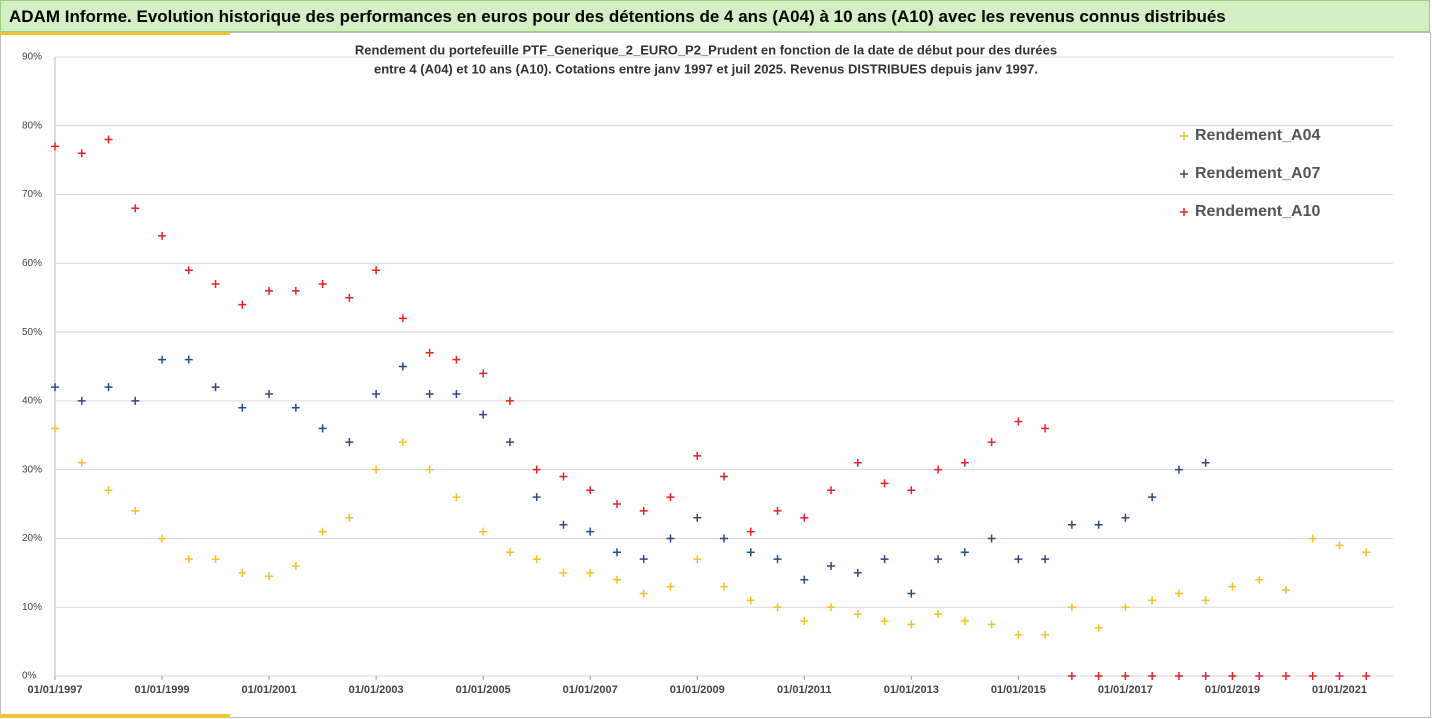 Image resolution: width=1432 pixels, height=719 pixels. What do you see at coordinates (32, 538) in the screenshot?
I see `y-tick-label: 20%` at bounding box center [32, 538].